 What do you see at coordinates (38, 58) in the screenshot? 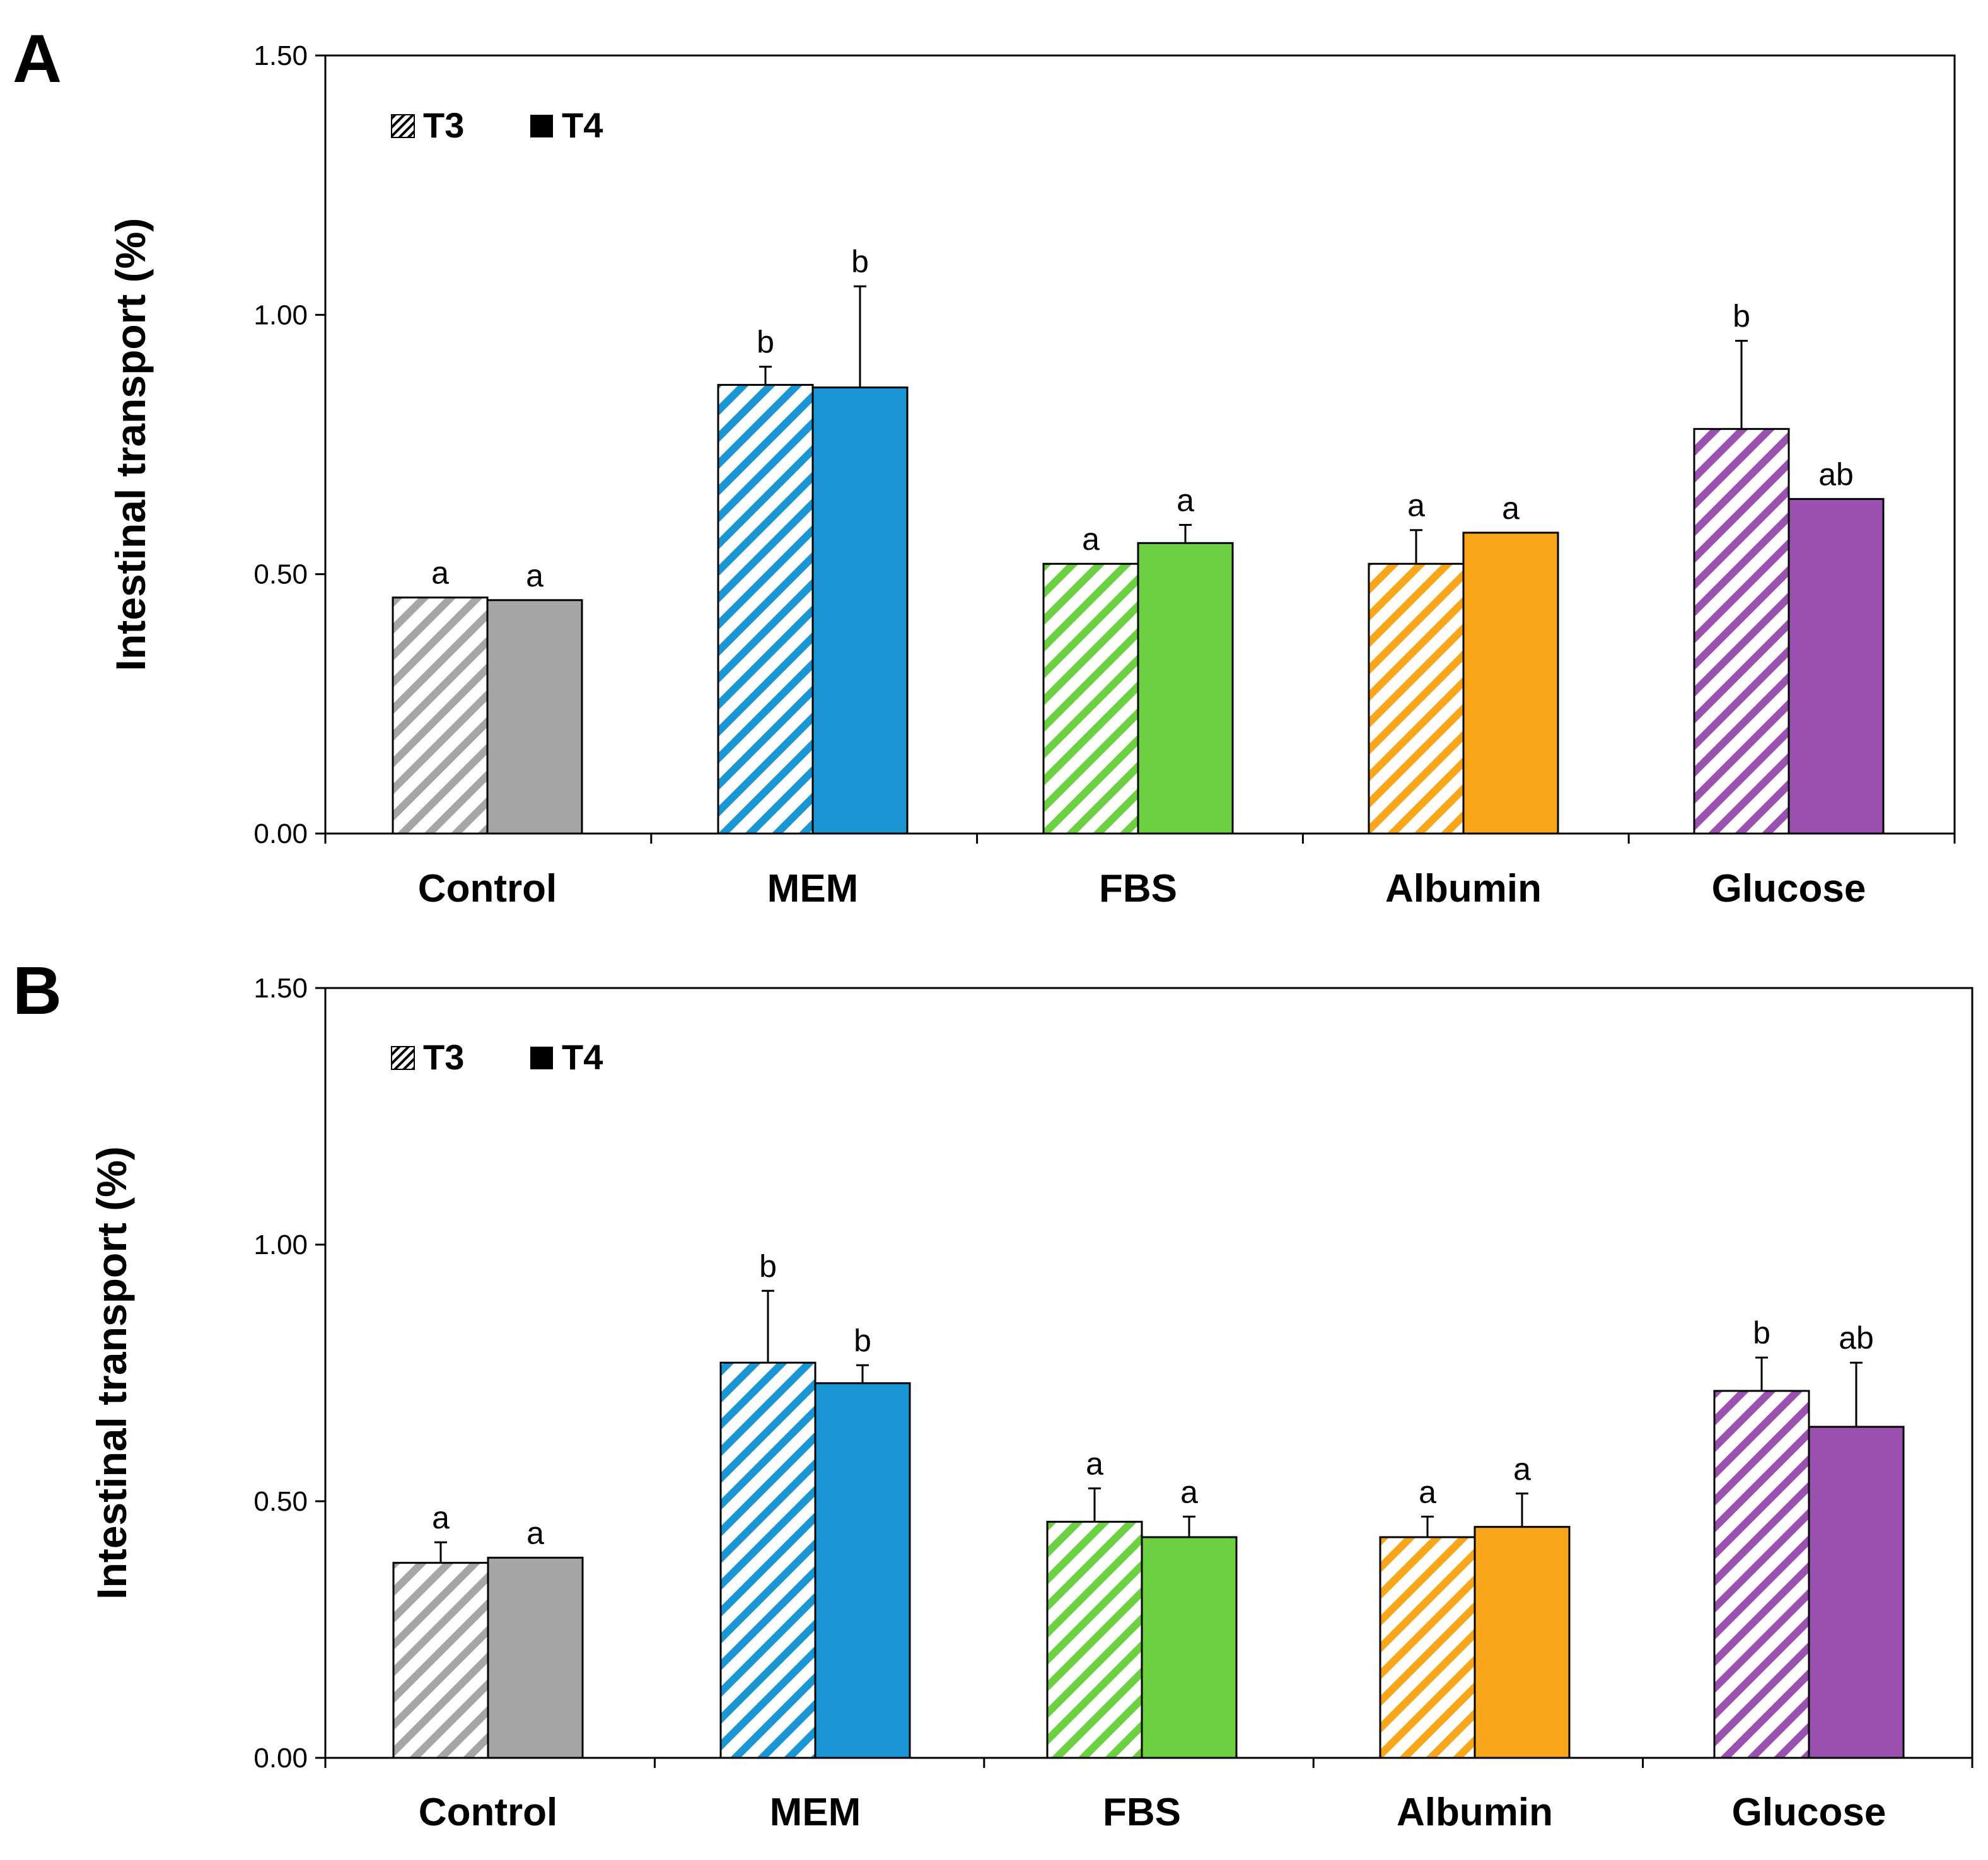
I see `panel-letter: A` at bounding box center [38, 58].